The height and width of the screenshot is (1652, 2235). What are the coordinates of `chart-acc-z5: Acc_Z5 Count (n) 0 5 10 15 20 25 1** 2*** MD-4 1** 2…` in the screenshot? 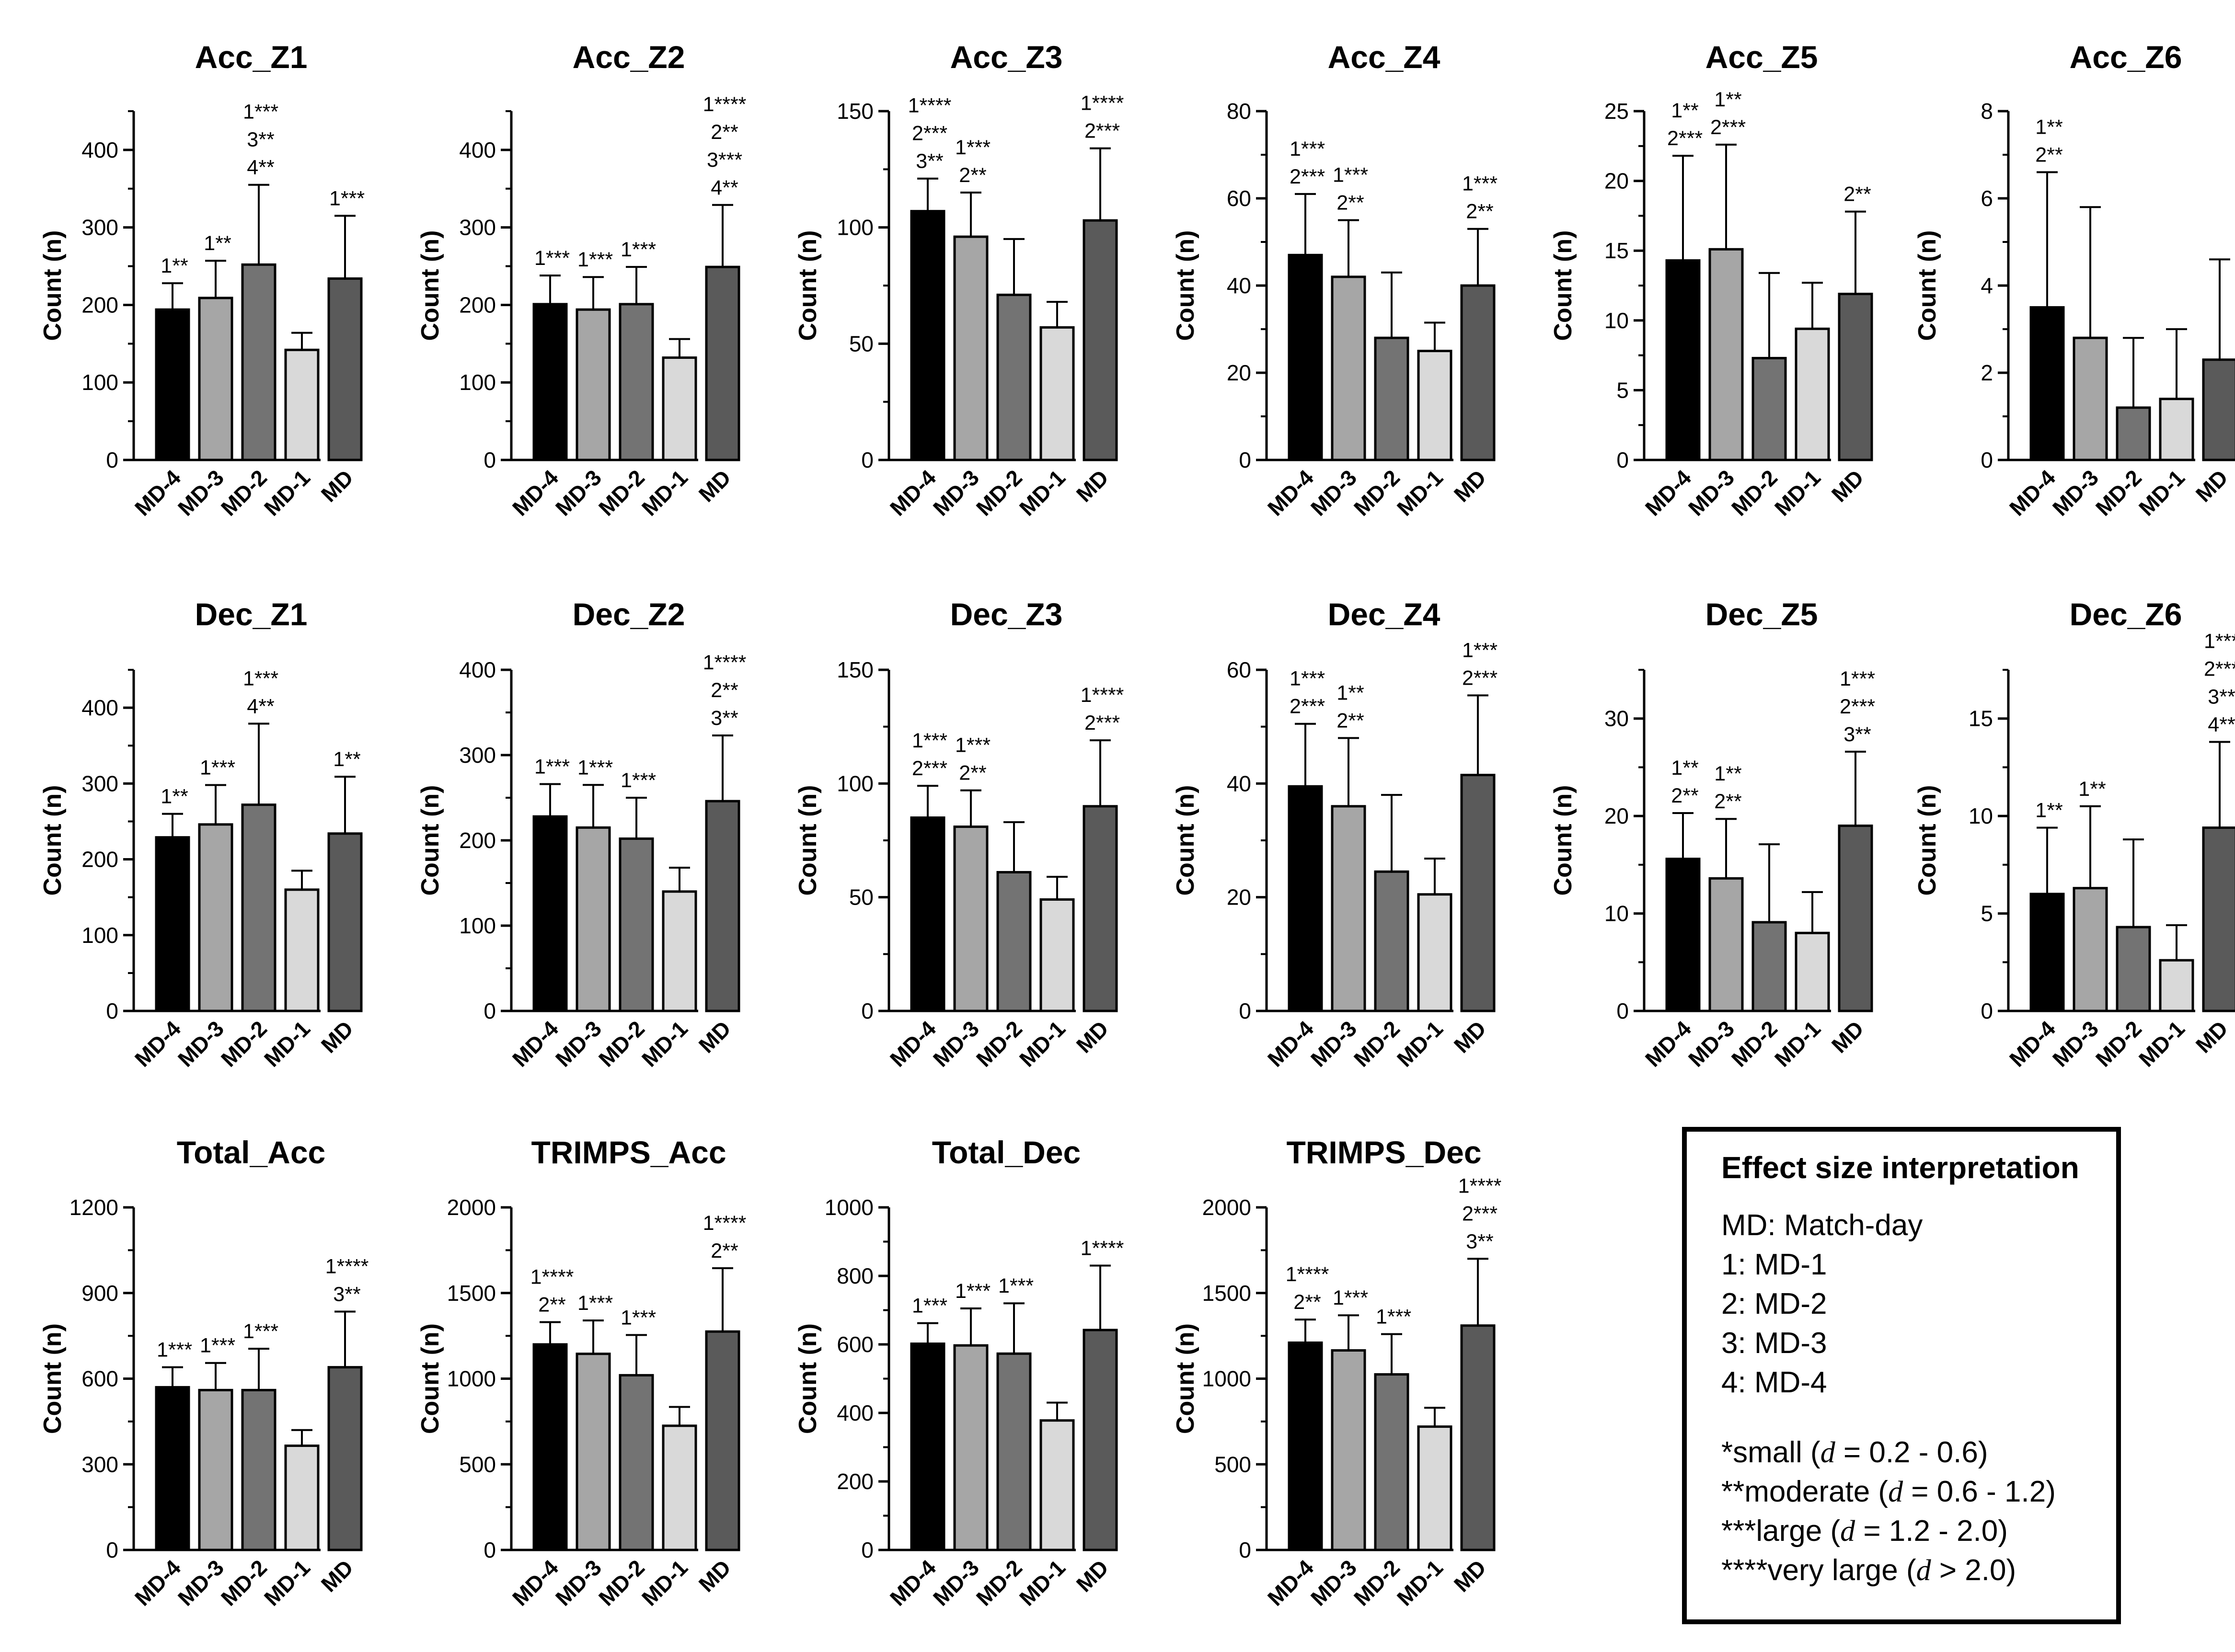 It's located at (1711, 280).